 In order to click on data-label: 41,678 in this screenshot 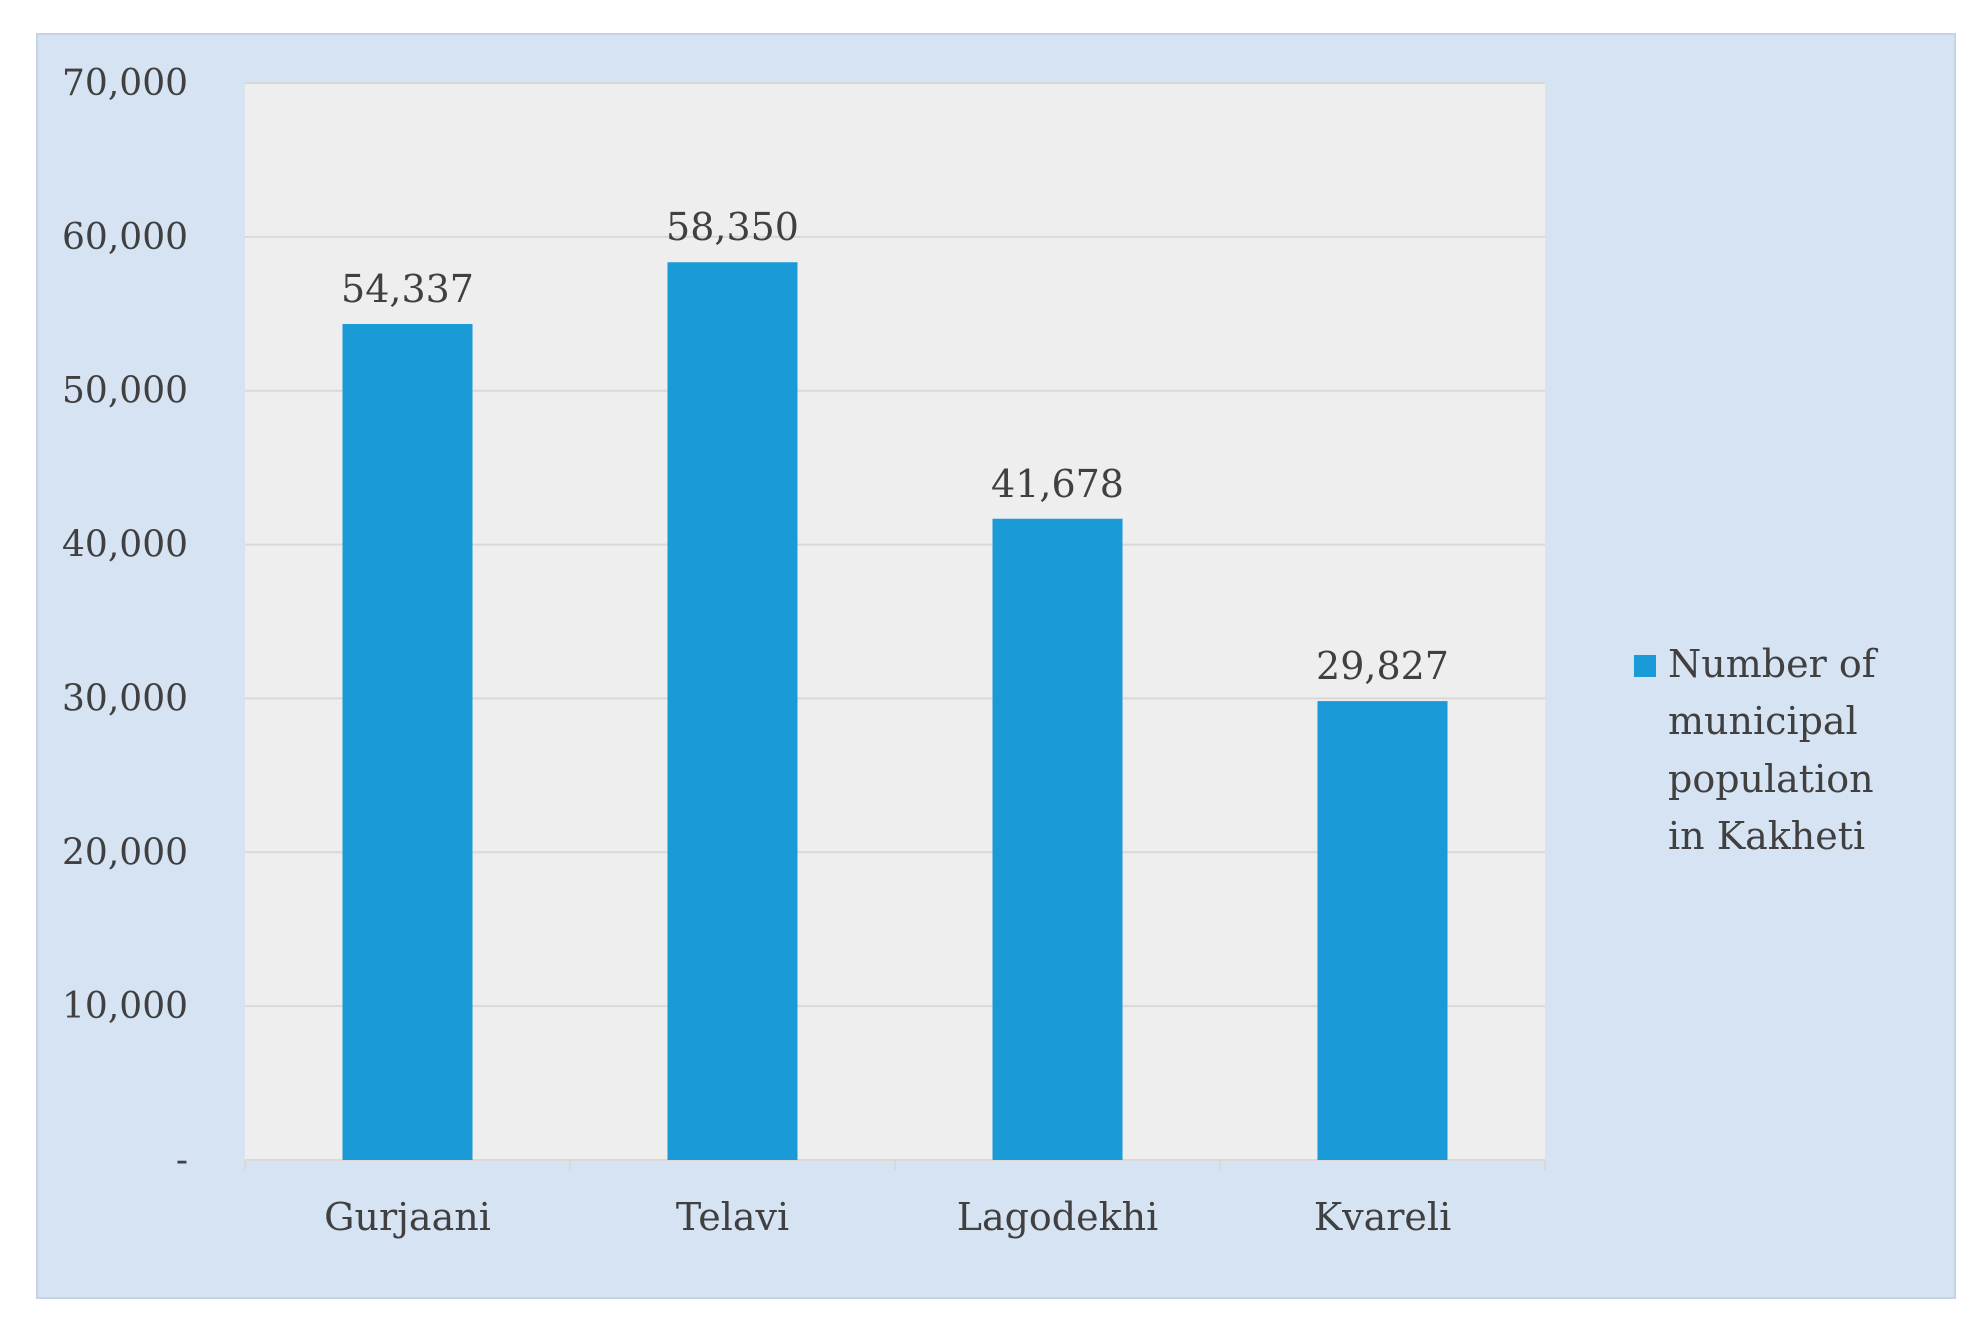, I will do `click(1057, 484)`.